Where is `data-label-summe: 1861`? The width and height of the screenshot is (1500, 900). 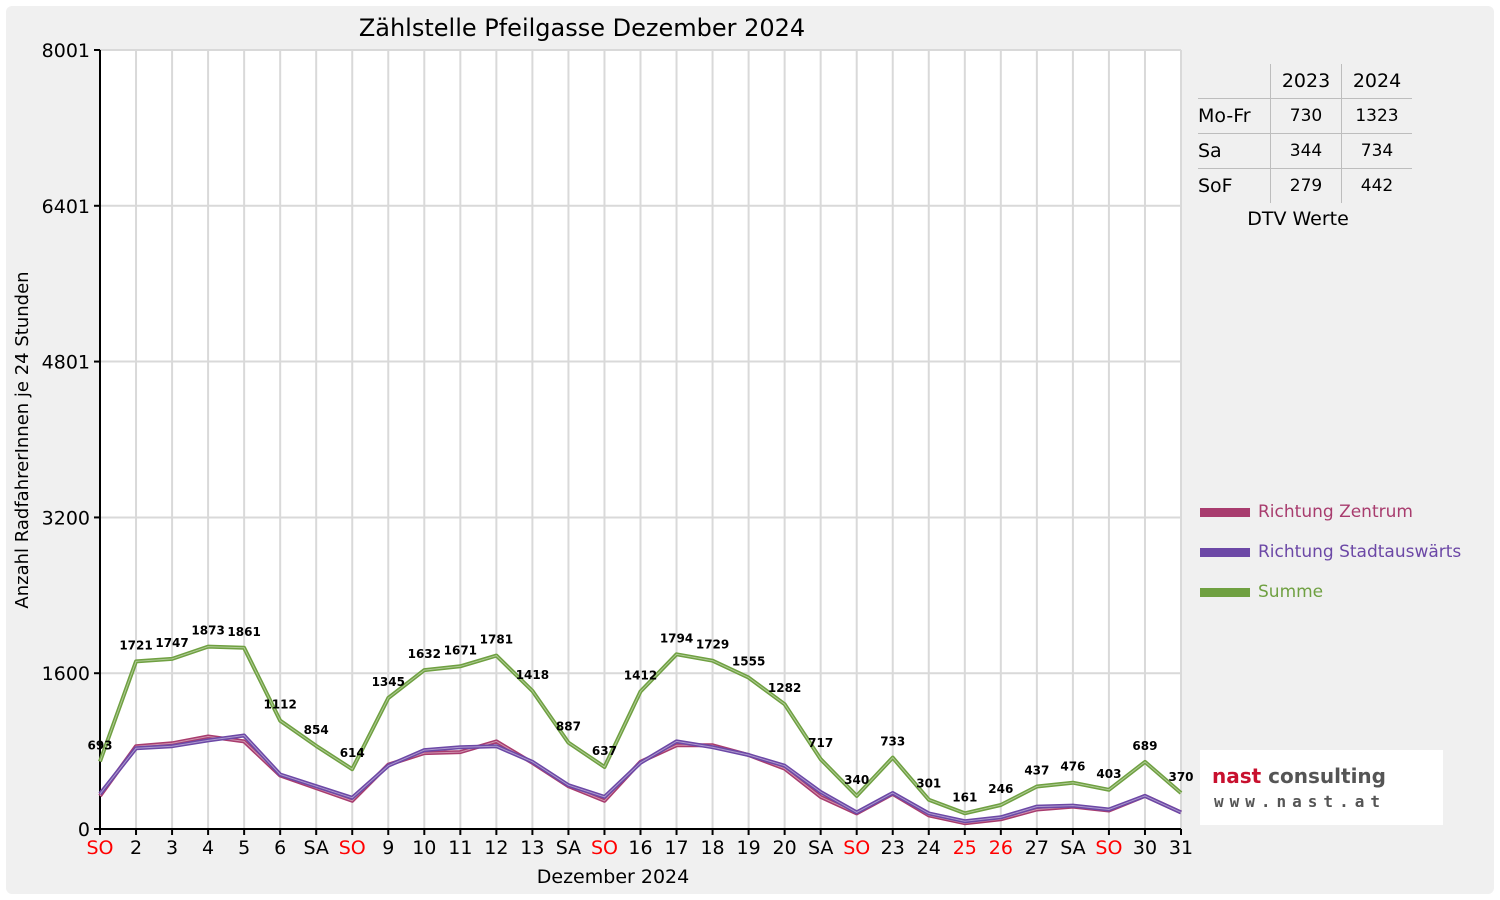 data-label-summe: 1861 is located at coordinates (243, 632).